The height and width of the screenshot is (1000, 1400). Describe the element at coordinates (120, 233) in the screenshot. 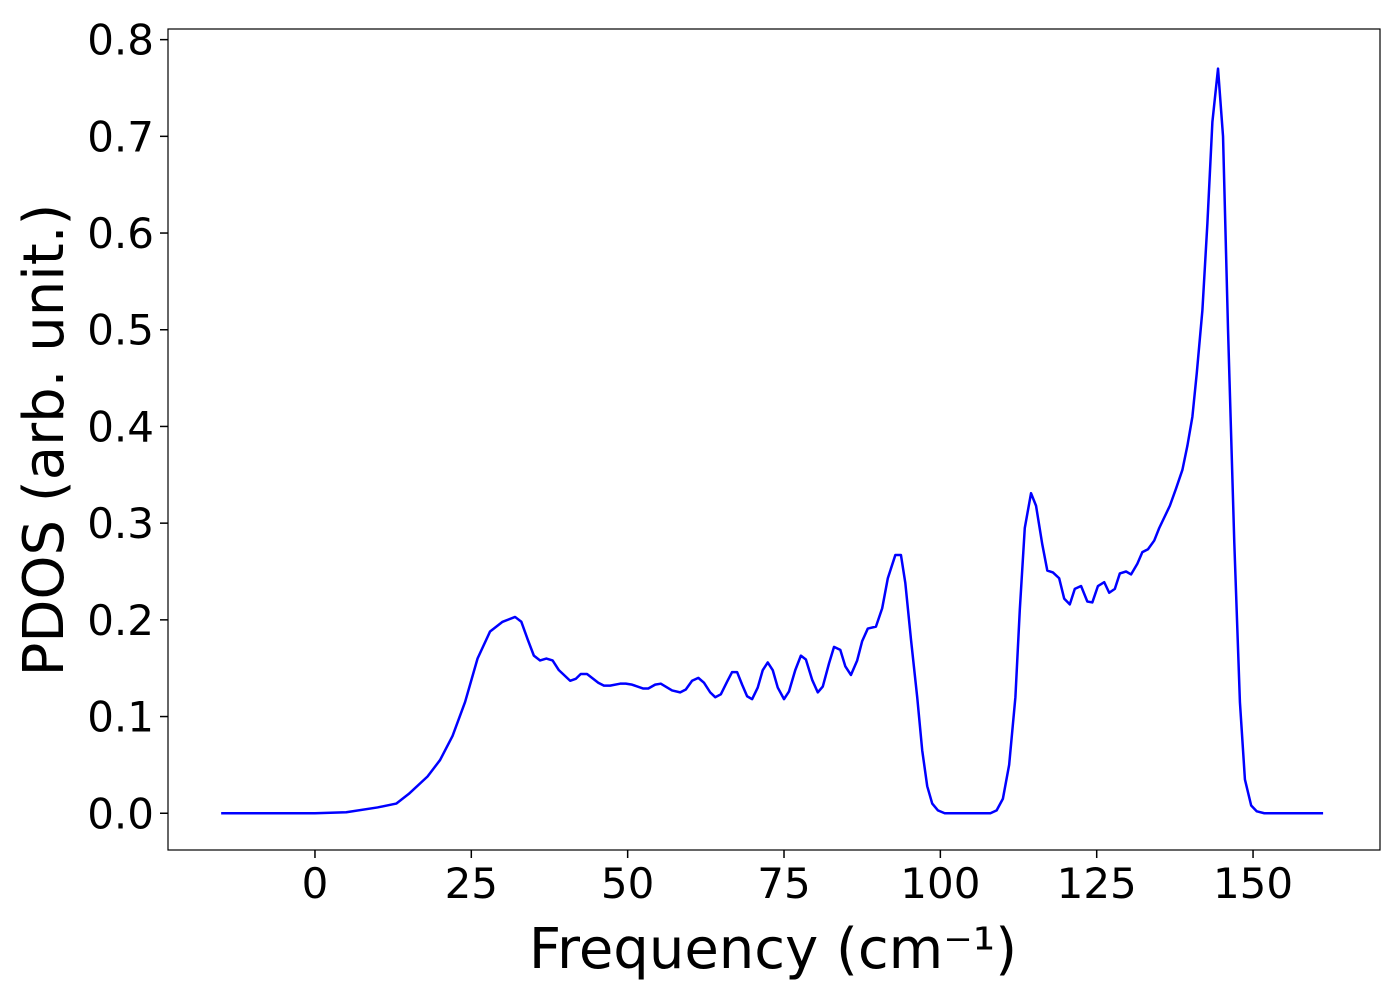

I see `y-tick-label: 0.6` at that location.